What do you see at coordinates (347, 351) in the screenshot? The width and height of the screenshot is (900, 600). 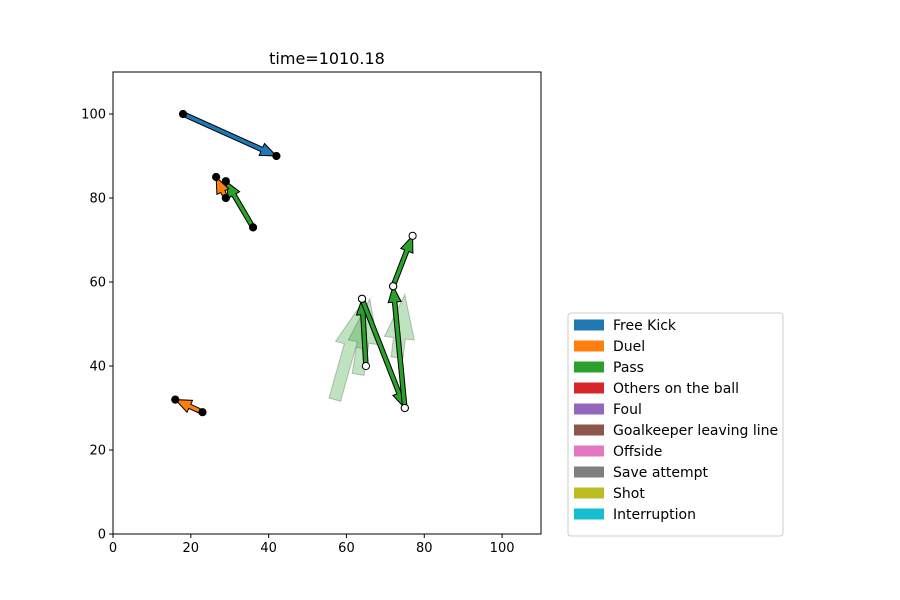 I see `shadow-arrow` at bounding box center [347, 351].